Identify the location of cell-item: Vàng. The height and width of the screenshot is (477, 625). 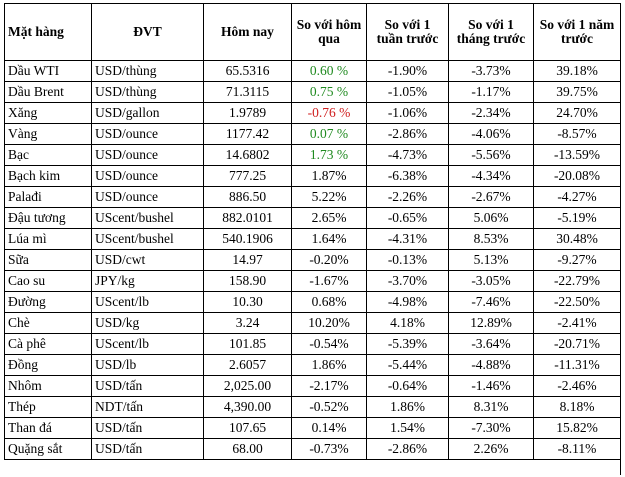
(48, 134).